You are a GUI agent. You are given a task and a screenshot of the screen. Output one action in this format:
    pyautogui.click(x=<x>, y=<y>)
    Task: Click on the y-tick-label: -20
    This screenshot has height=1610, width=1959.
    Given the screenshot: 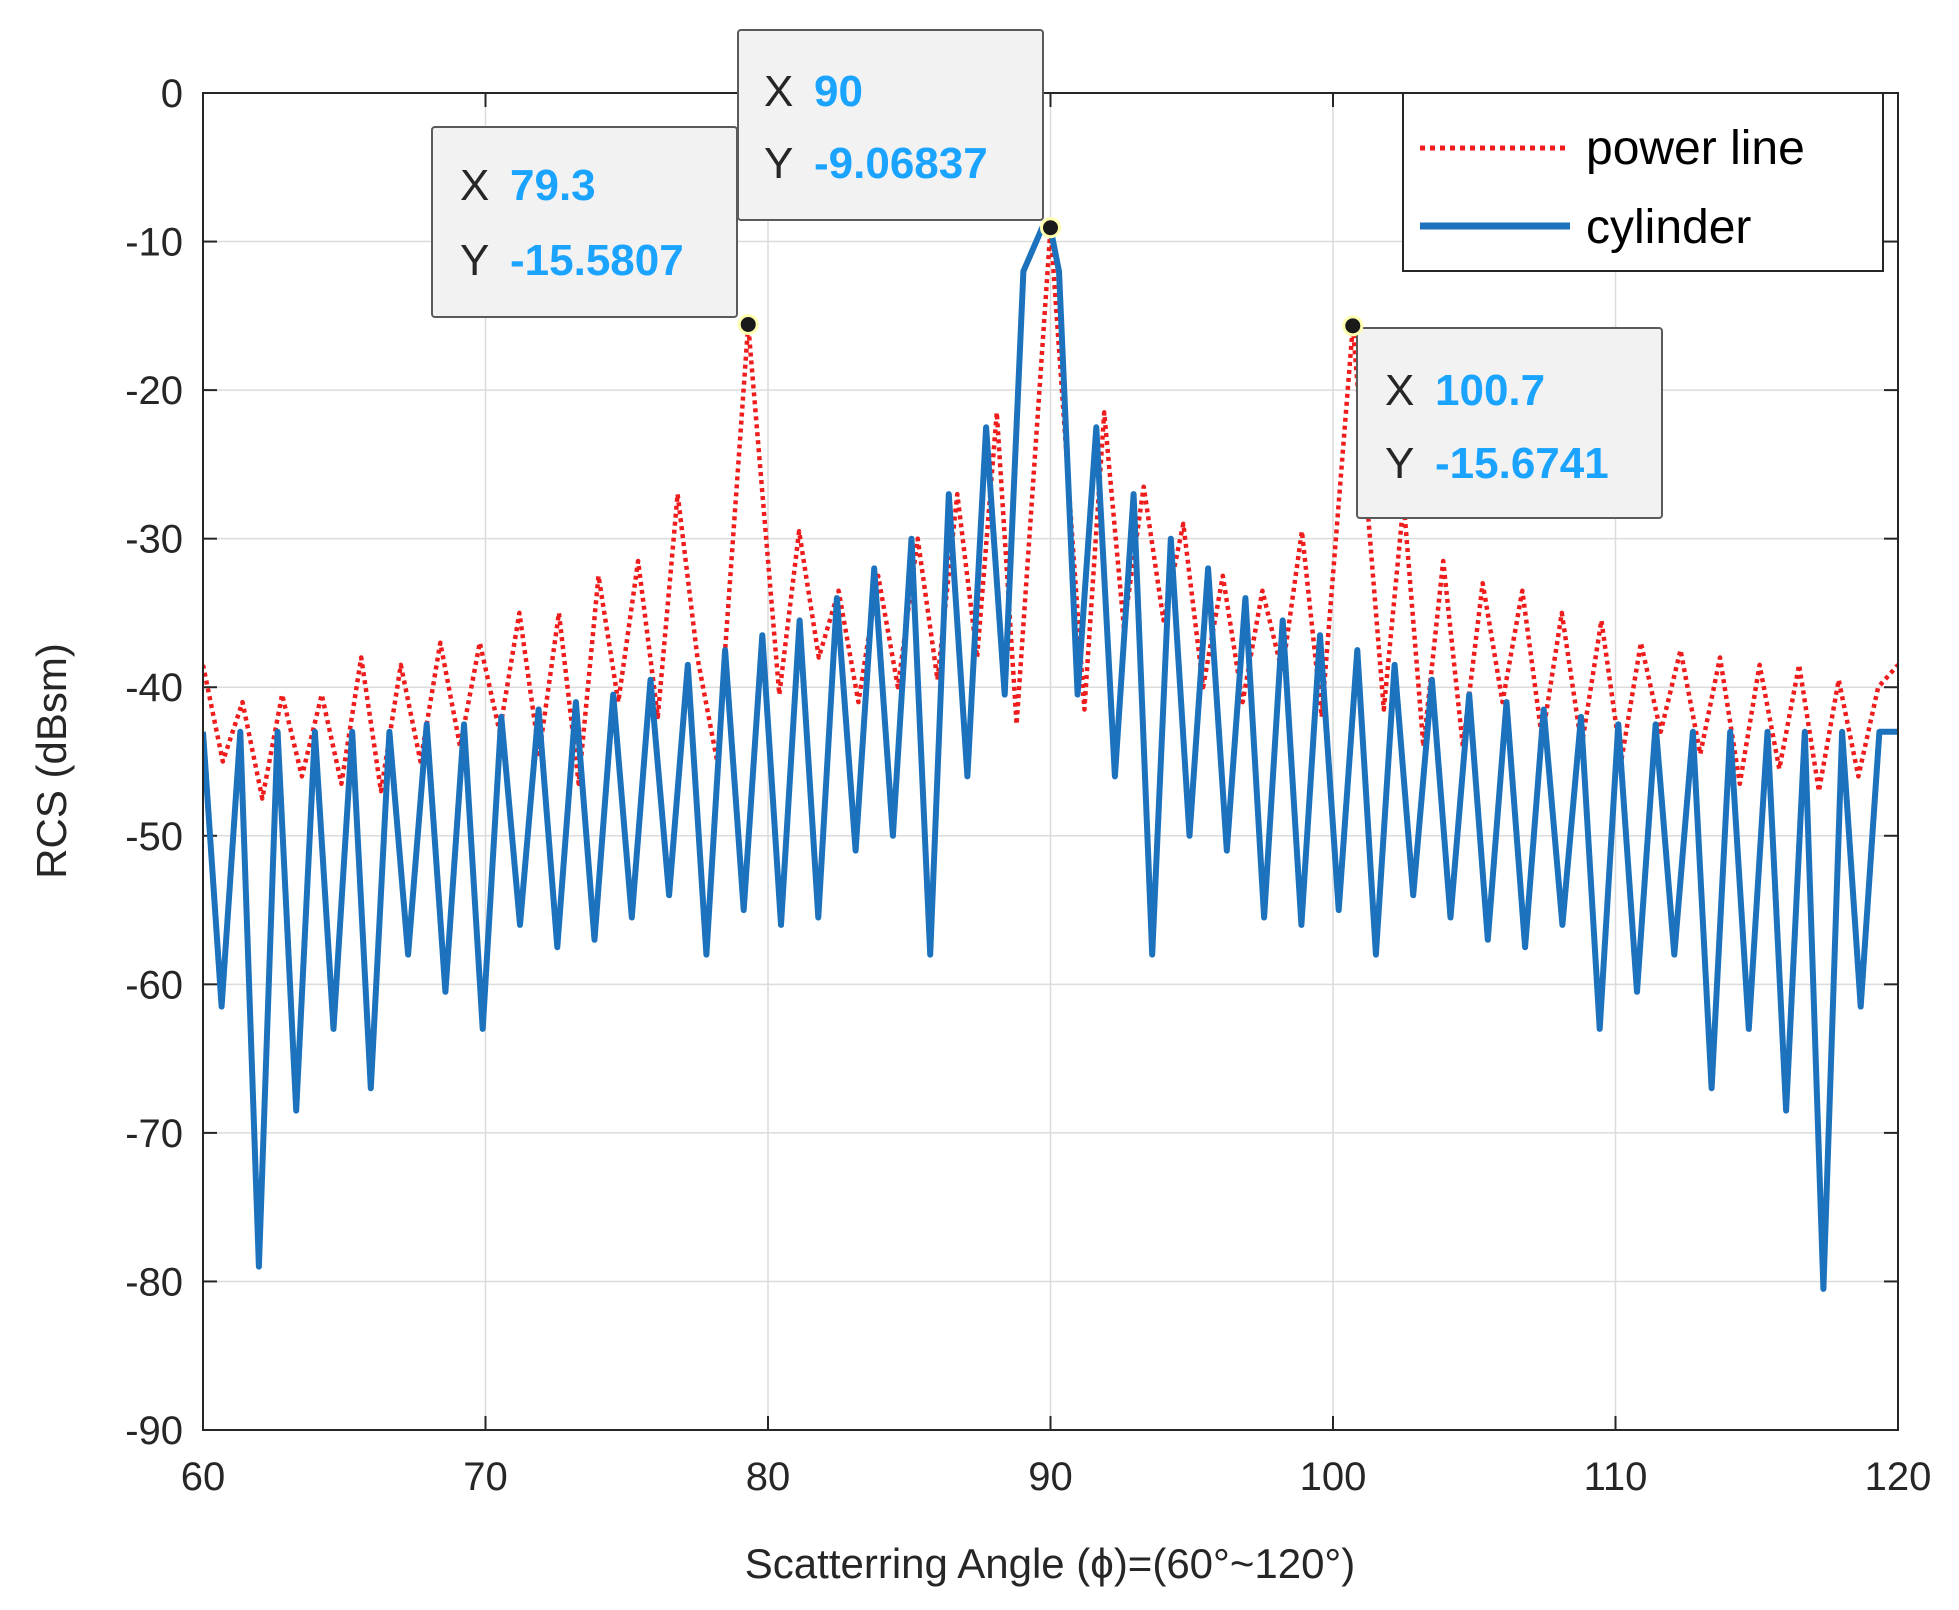 What is the action you would take?
    pyautogui.click(x=154, y=391)
    